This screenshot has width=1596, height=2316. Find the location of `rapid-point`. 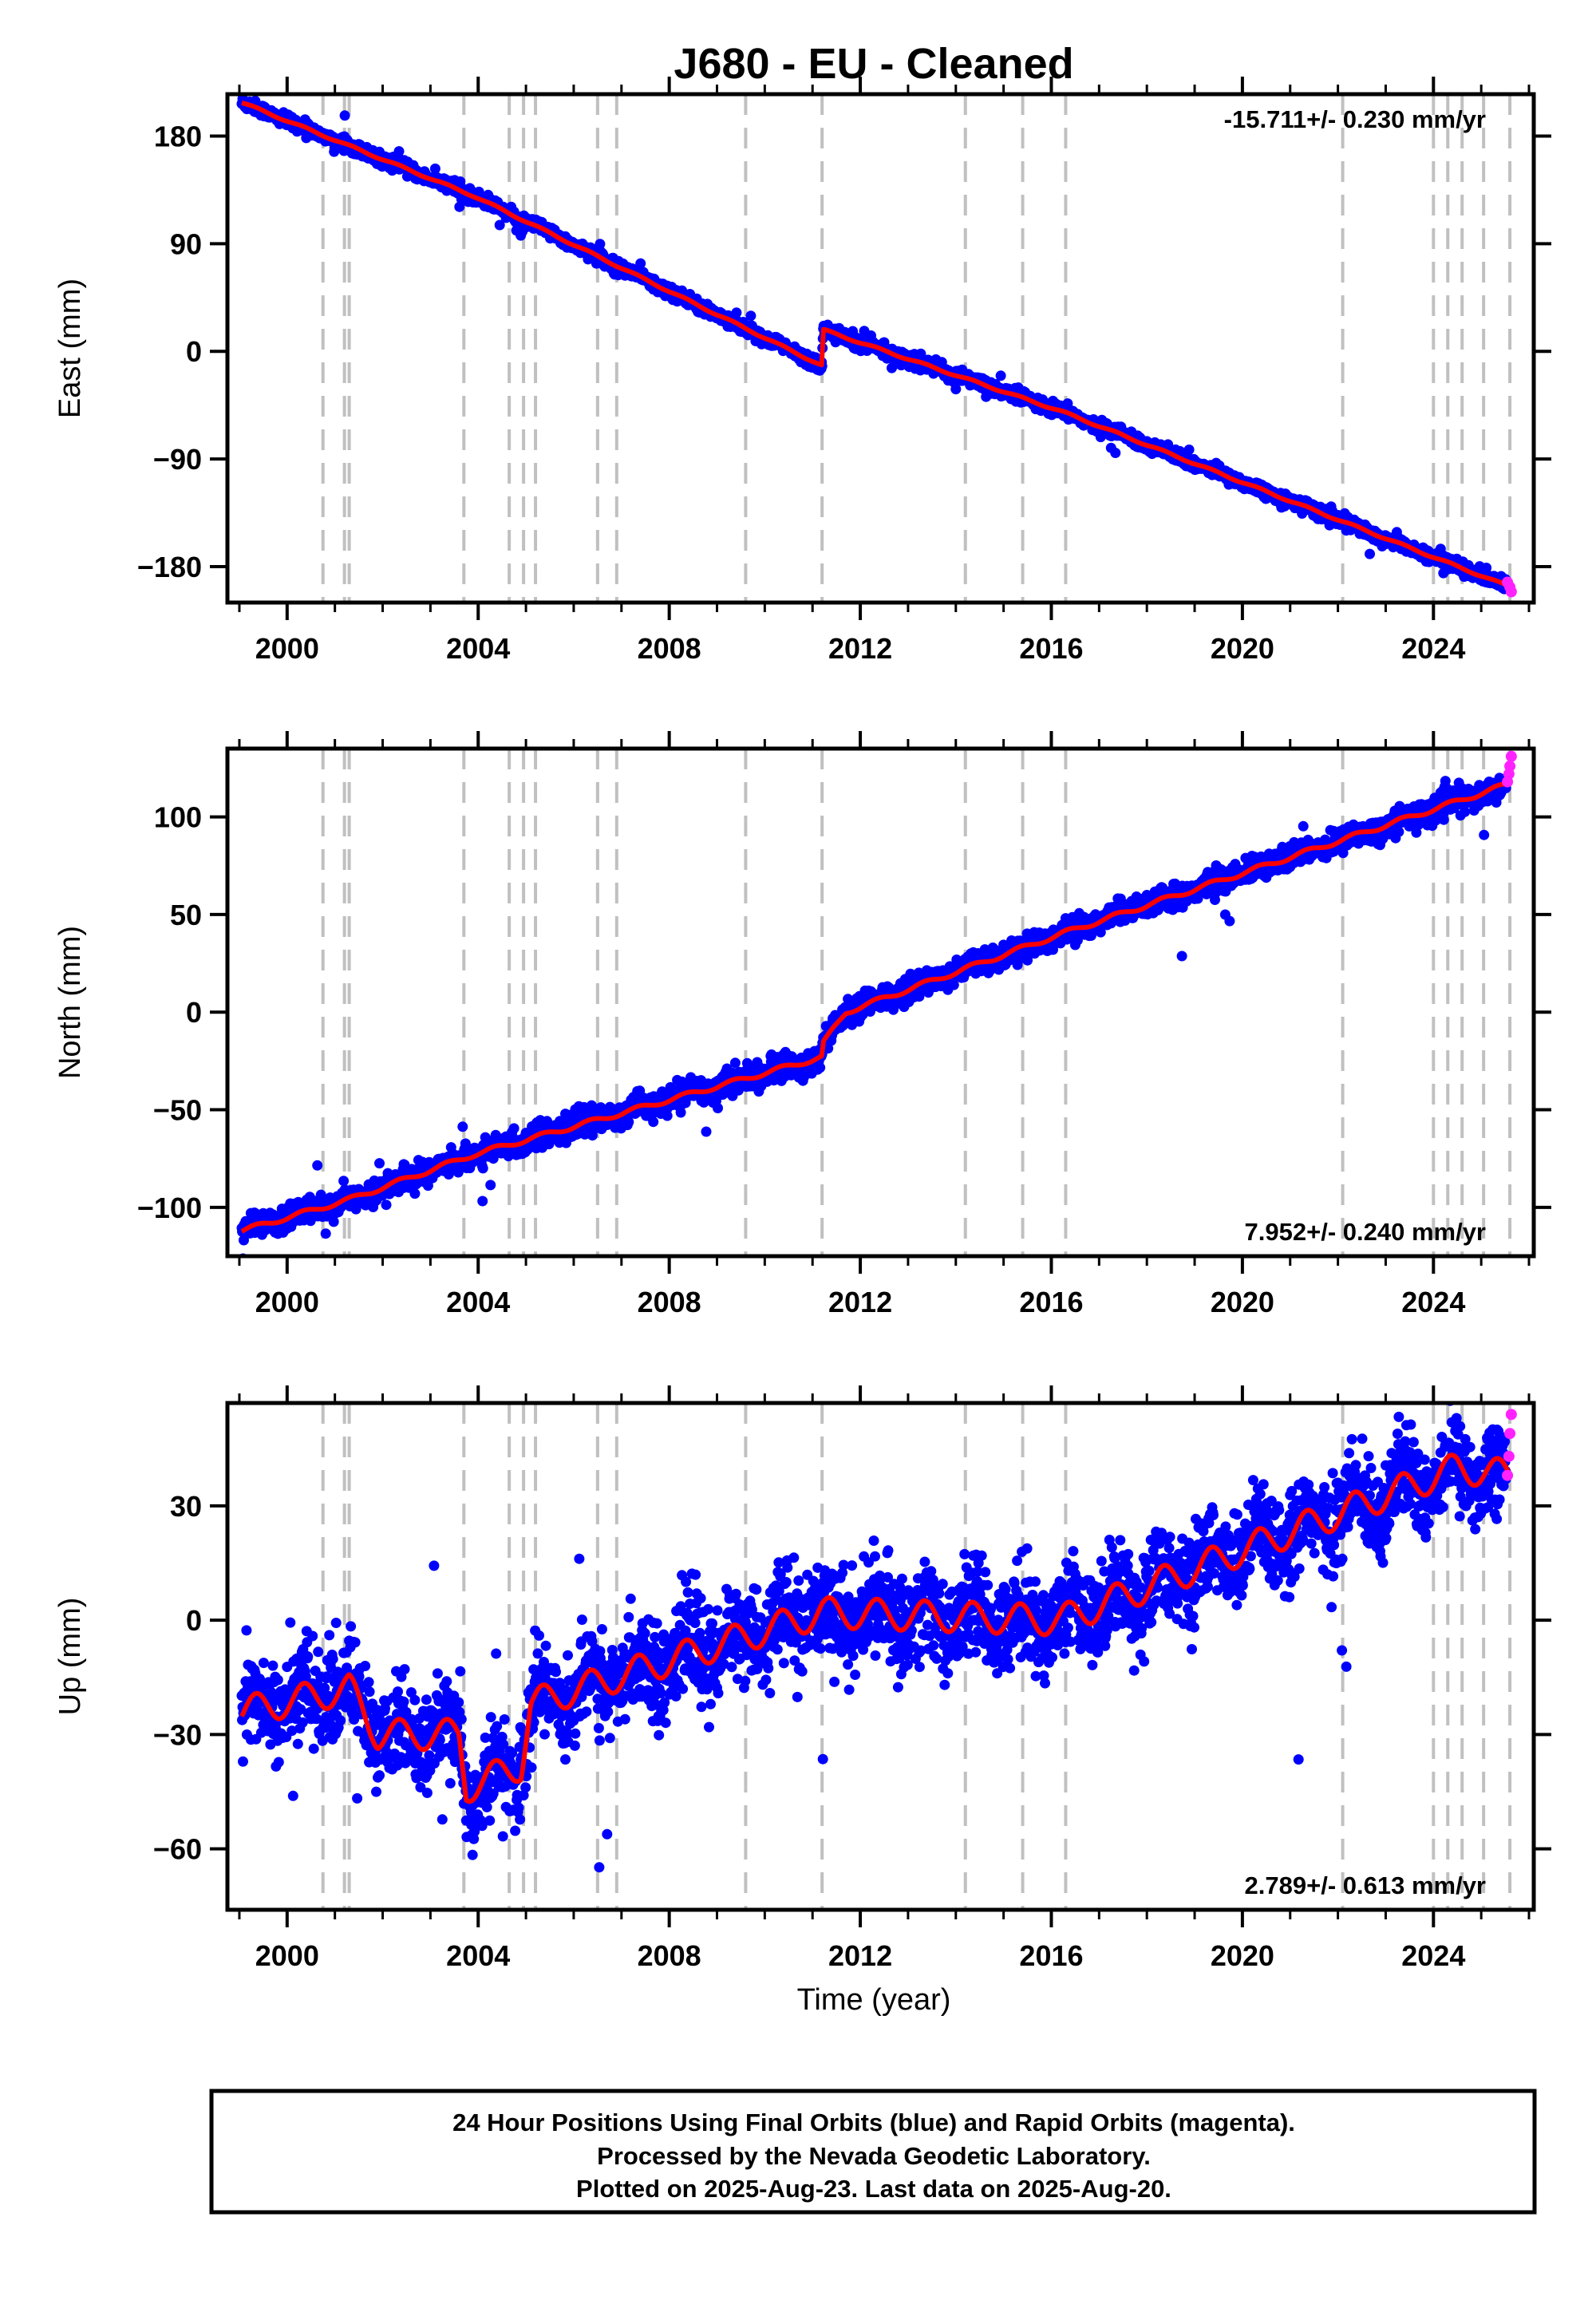

rapid-point is located at coordinates (1511, 592).